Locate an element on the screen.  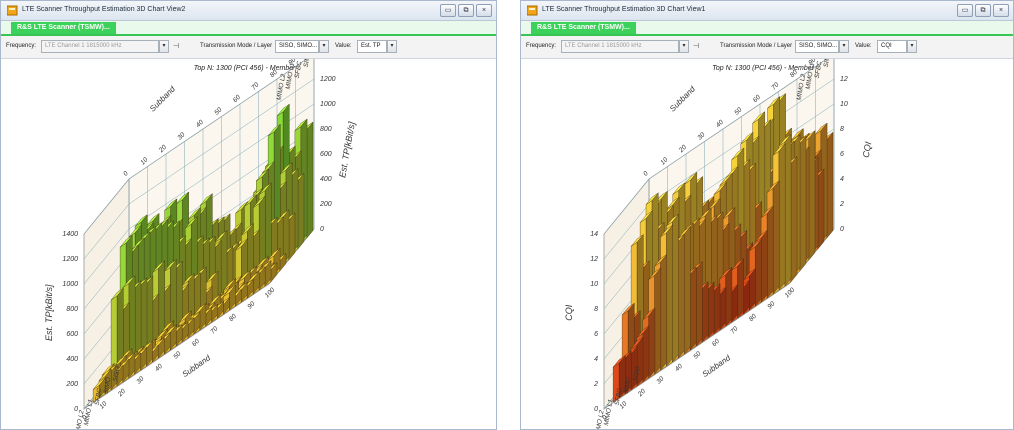
z-tick-label: 6 is located at coordinates (842, 154).